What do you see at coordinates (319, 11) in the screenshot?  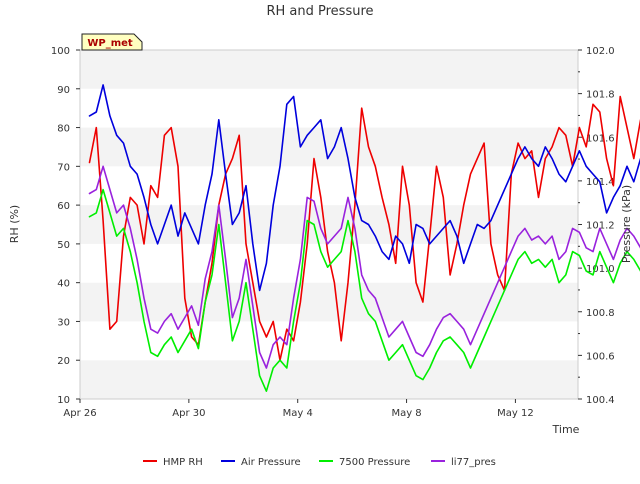 I see `chart-title: RH and Pressure` at bounding box center [319, 11].